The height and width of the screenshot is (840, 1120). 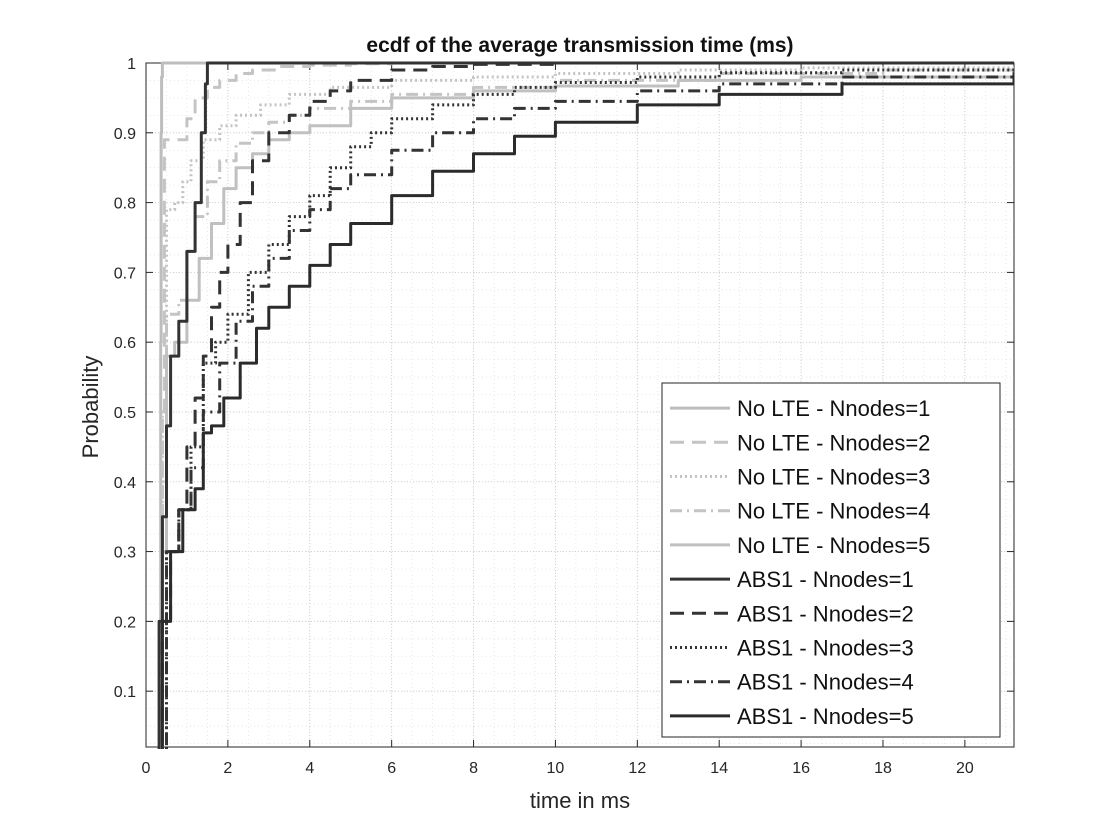 What do you see at coordinates (125, 343) in the screenshot?
I see `y-tick-label: 0.6` at bounding box center [125, 343].